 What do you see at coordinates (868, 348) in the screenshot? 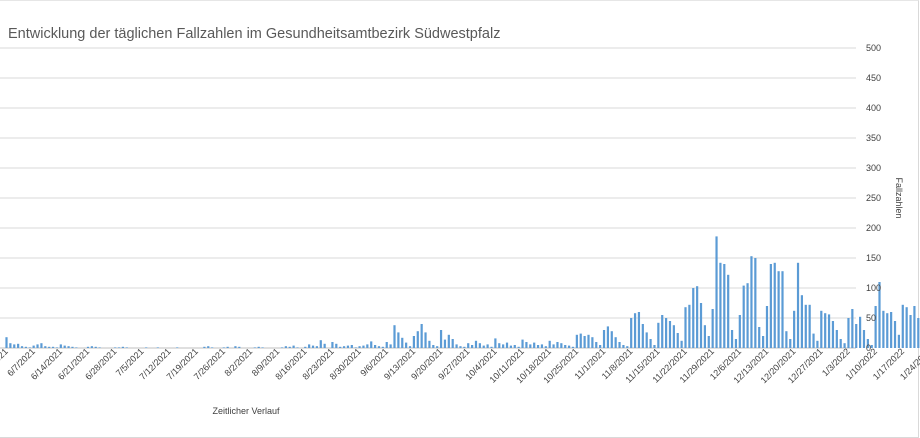
I see `y-tick-label: 0` at bounding box center [868, 348].